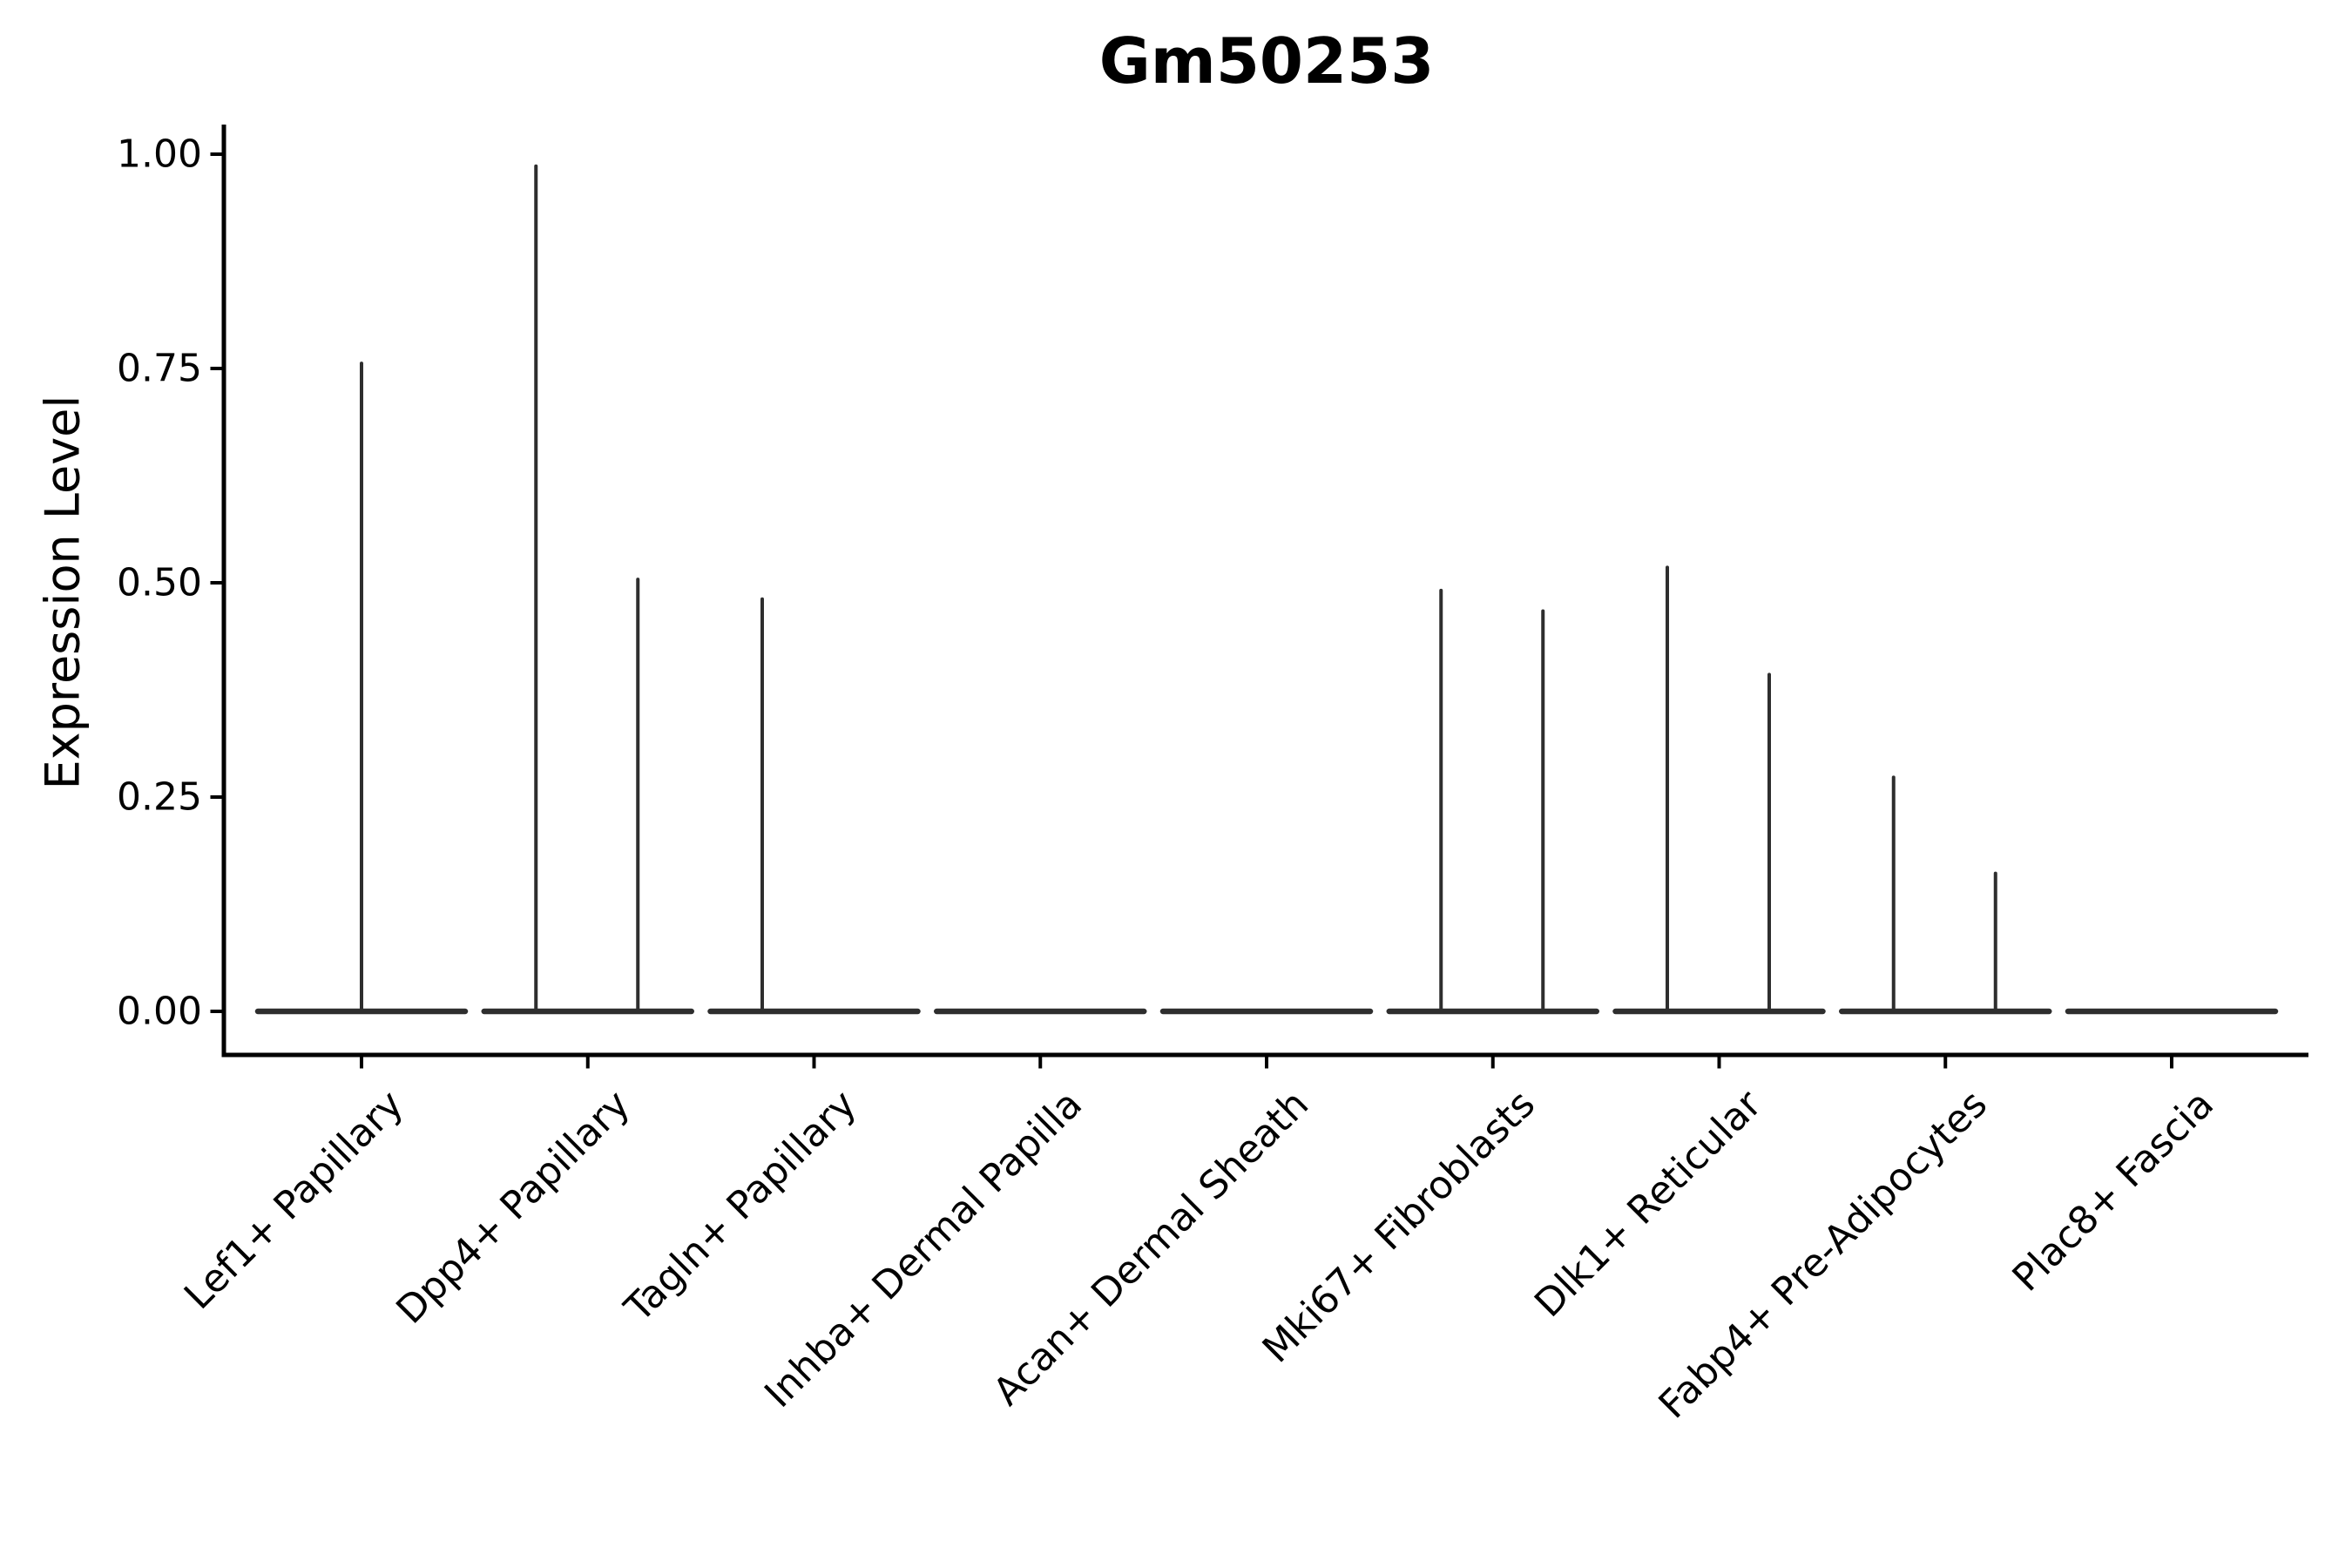 The image size is (2352, 1568). What do you see at coordinates (159, 368) in the screenshot?
I see `y-tick-label: 0.75` at bounding box center [159, 368].